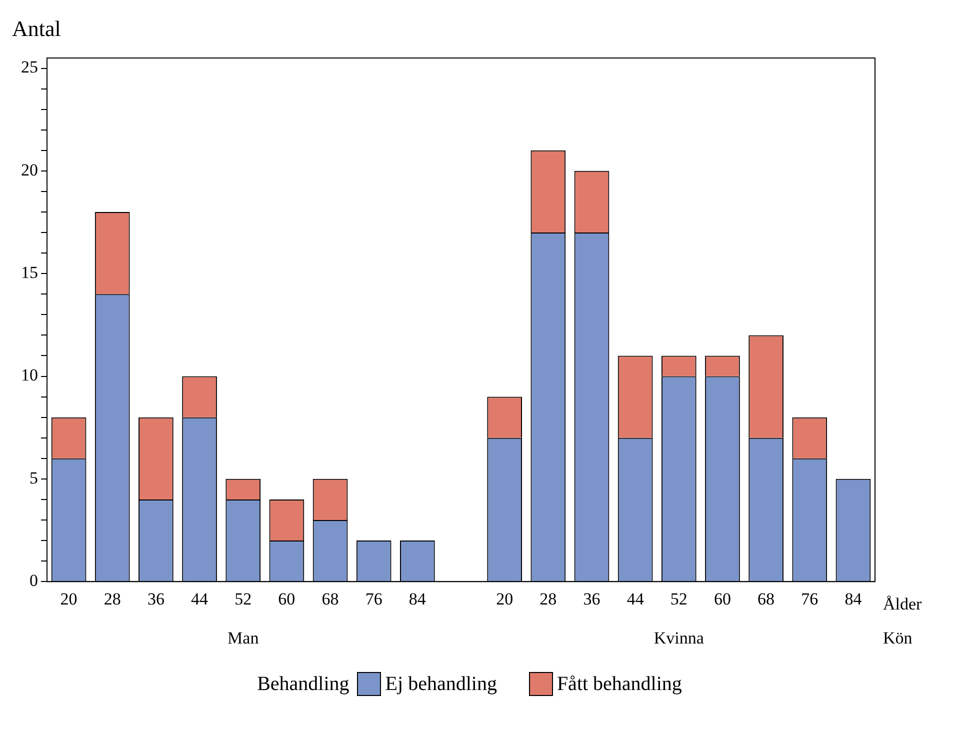 Image resolution: width=963 pixels, height=729 pixels. Describe the element at coordinates (898, 638) in the screenshot. I see `text: Kön` at that location.